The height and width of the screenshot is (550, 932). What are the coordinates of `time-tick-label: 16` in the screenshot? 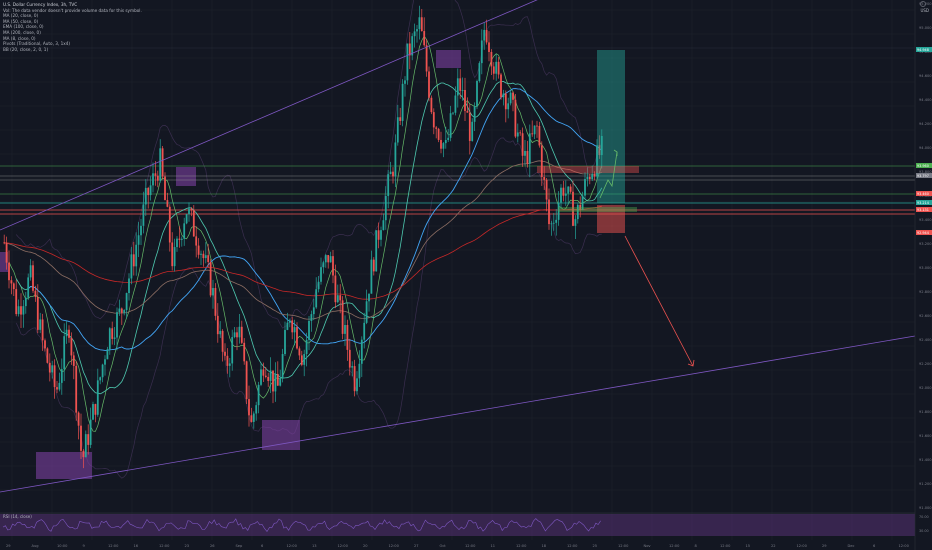 It's located at (136, 546).